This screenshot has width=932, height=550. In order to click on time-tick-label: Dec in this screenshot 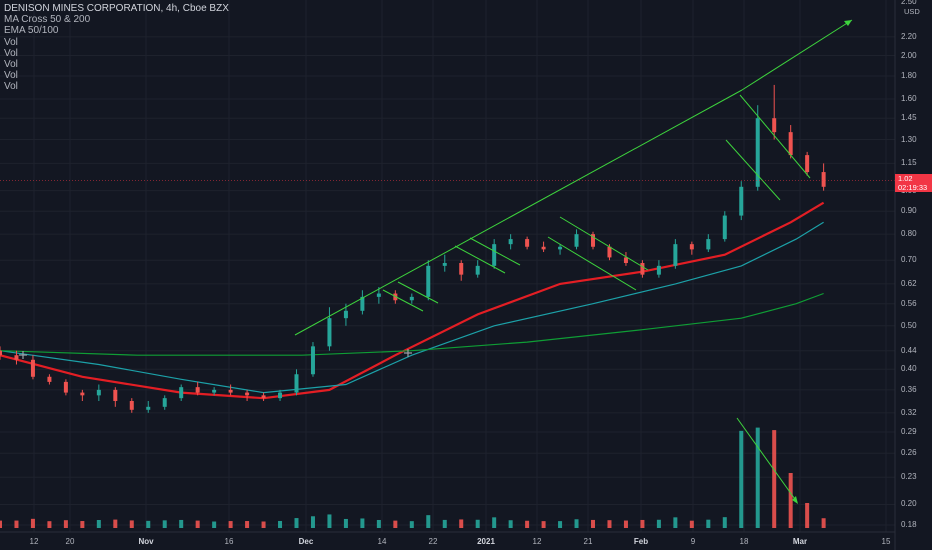, I will do `click(306, 541)`.